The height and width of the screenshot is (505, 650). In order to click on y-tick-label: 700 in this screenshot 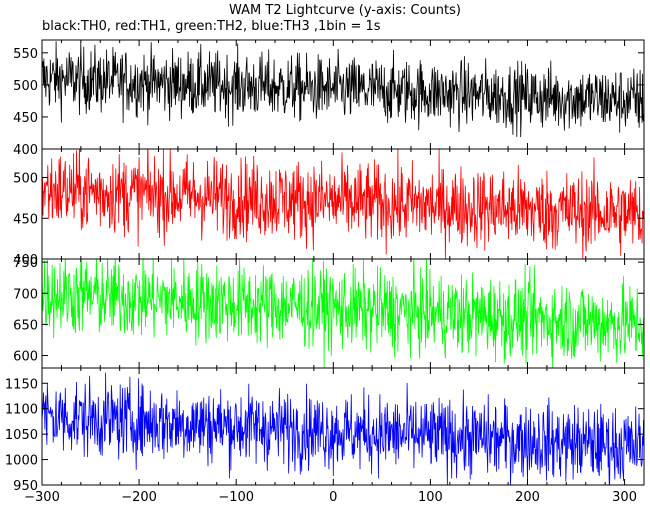, I will do `click(25, 294)`.